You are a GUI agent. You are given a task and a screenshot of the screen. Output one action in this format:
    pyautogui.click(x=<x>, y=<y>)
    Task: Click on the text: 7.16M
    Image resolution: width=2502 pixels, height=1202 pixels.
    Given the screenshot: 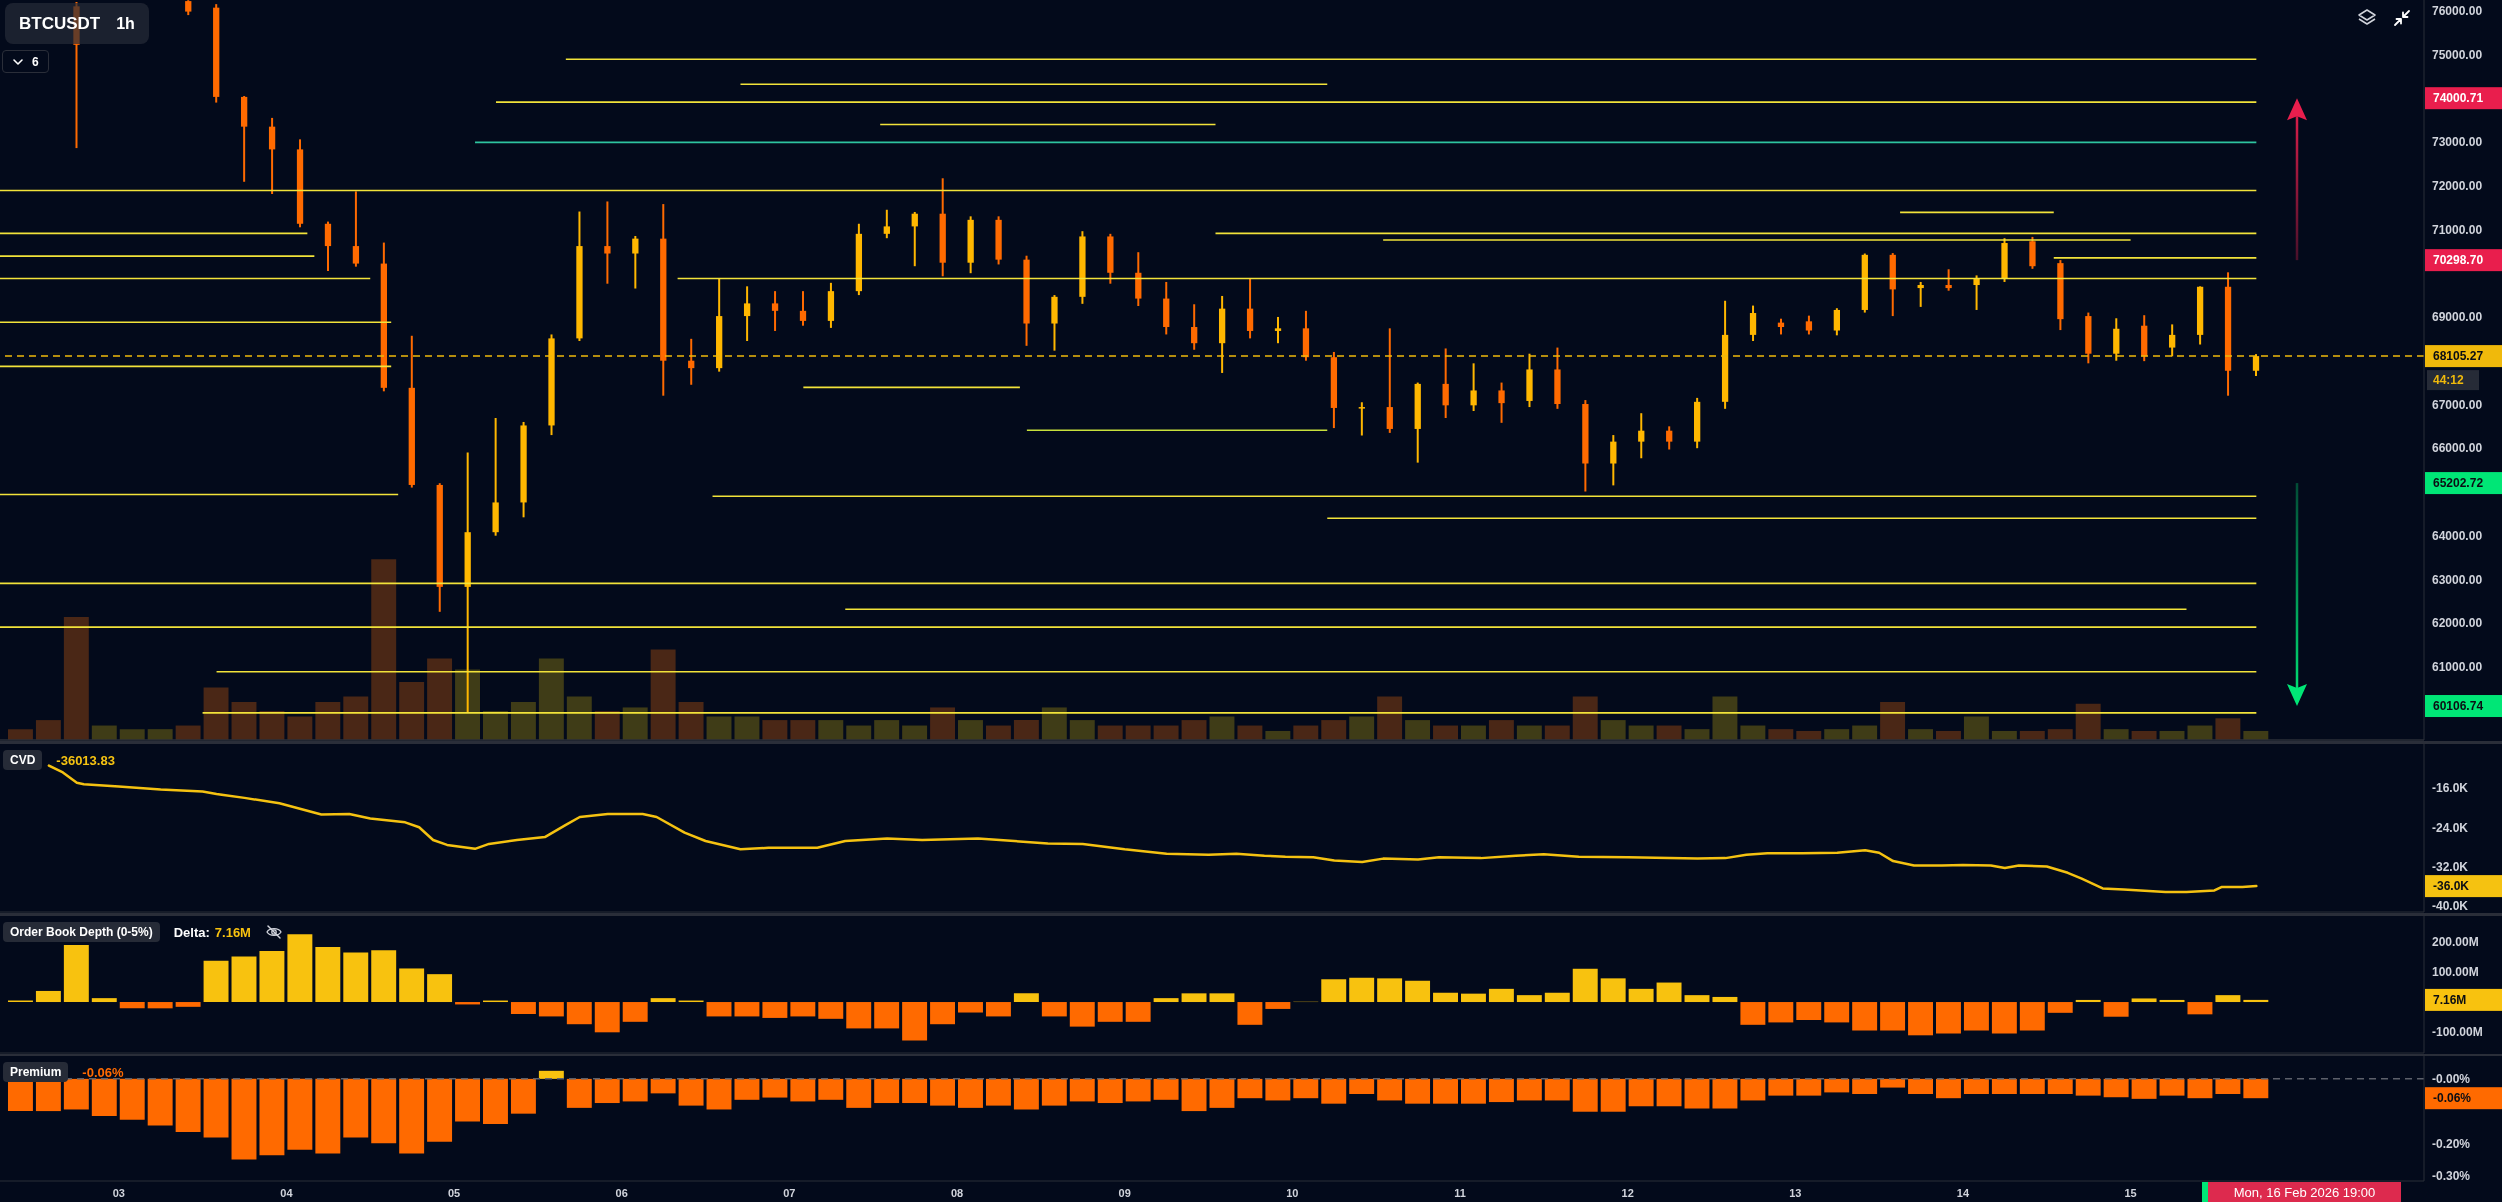 What is the action you would take?
    pyautogui.click(x=2450, y=1000)
    